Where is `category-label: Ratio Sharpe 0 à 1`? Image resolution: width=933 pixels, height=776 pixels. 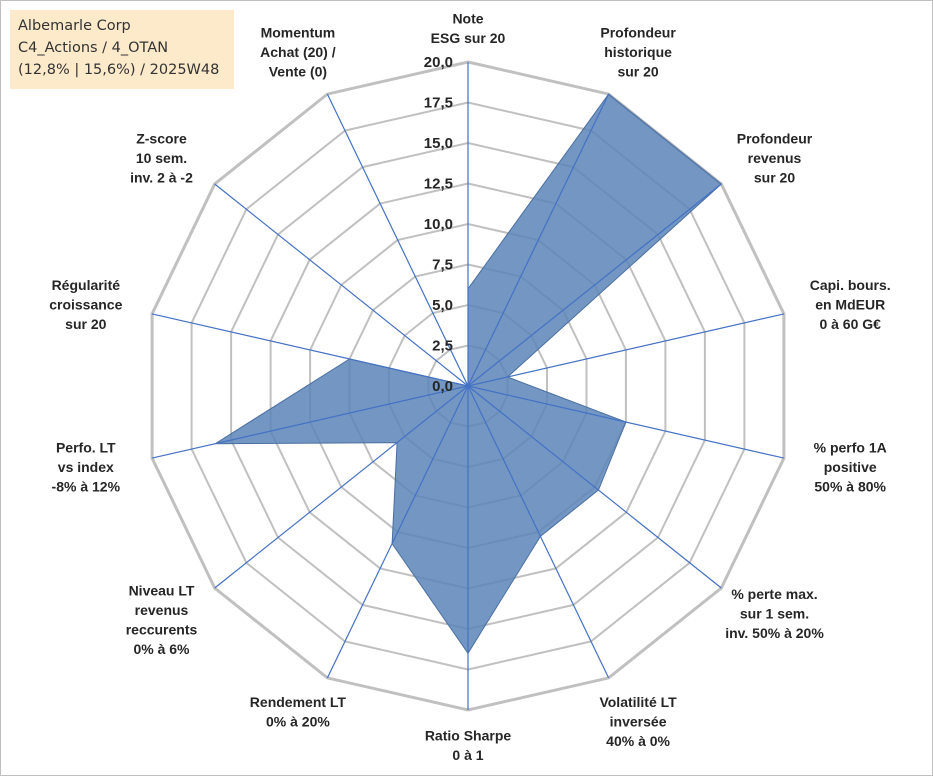
category-label: Ratio Sharpe 0 à 1 is located at coordinates (468, 746).